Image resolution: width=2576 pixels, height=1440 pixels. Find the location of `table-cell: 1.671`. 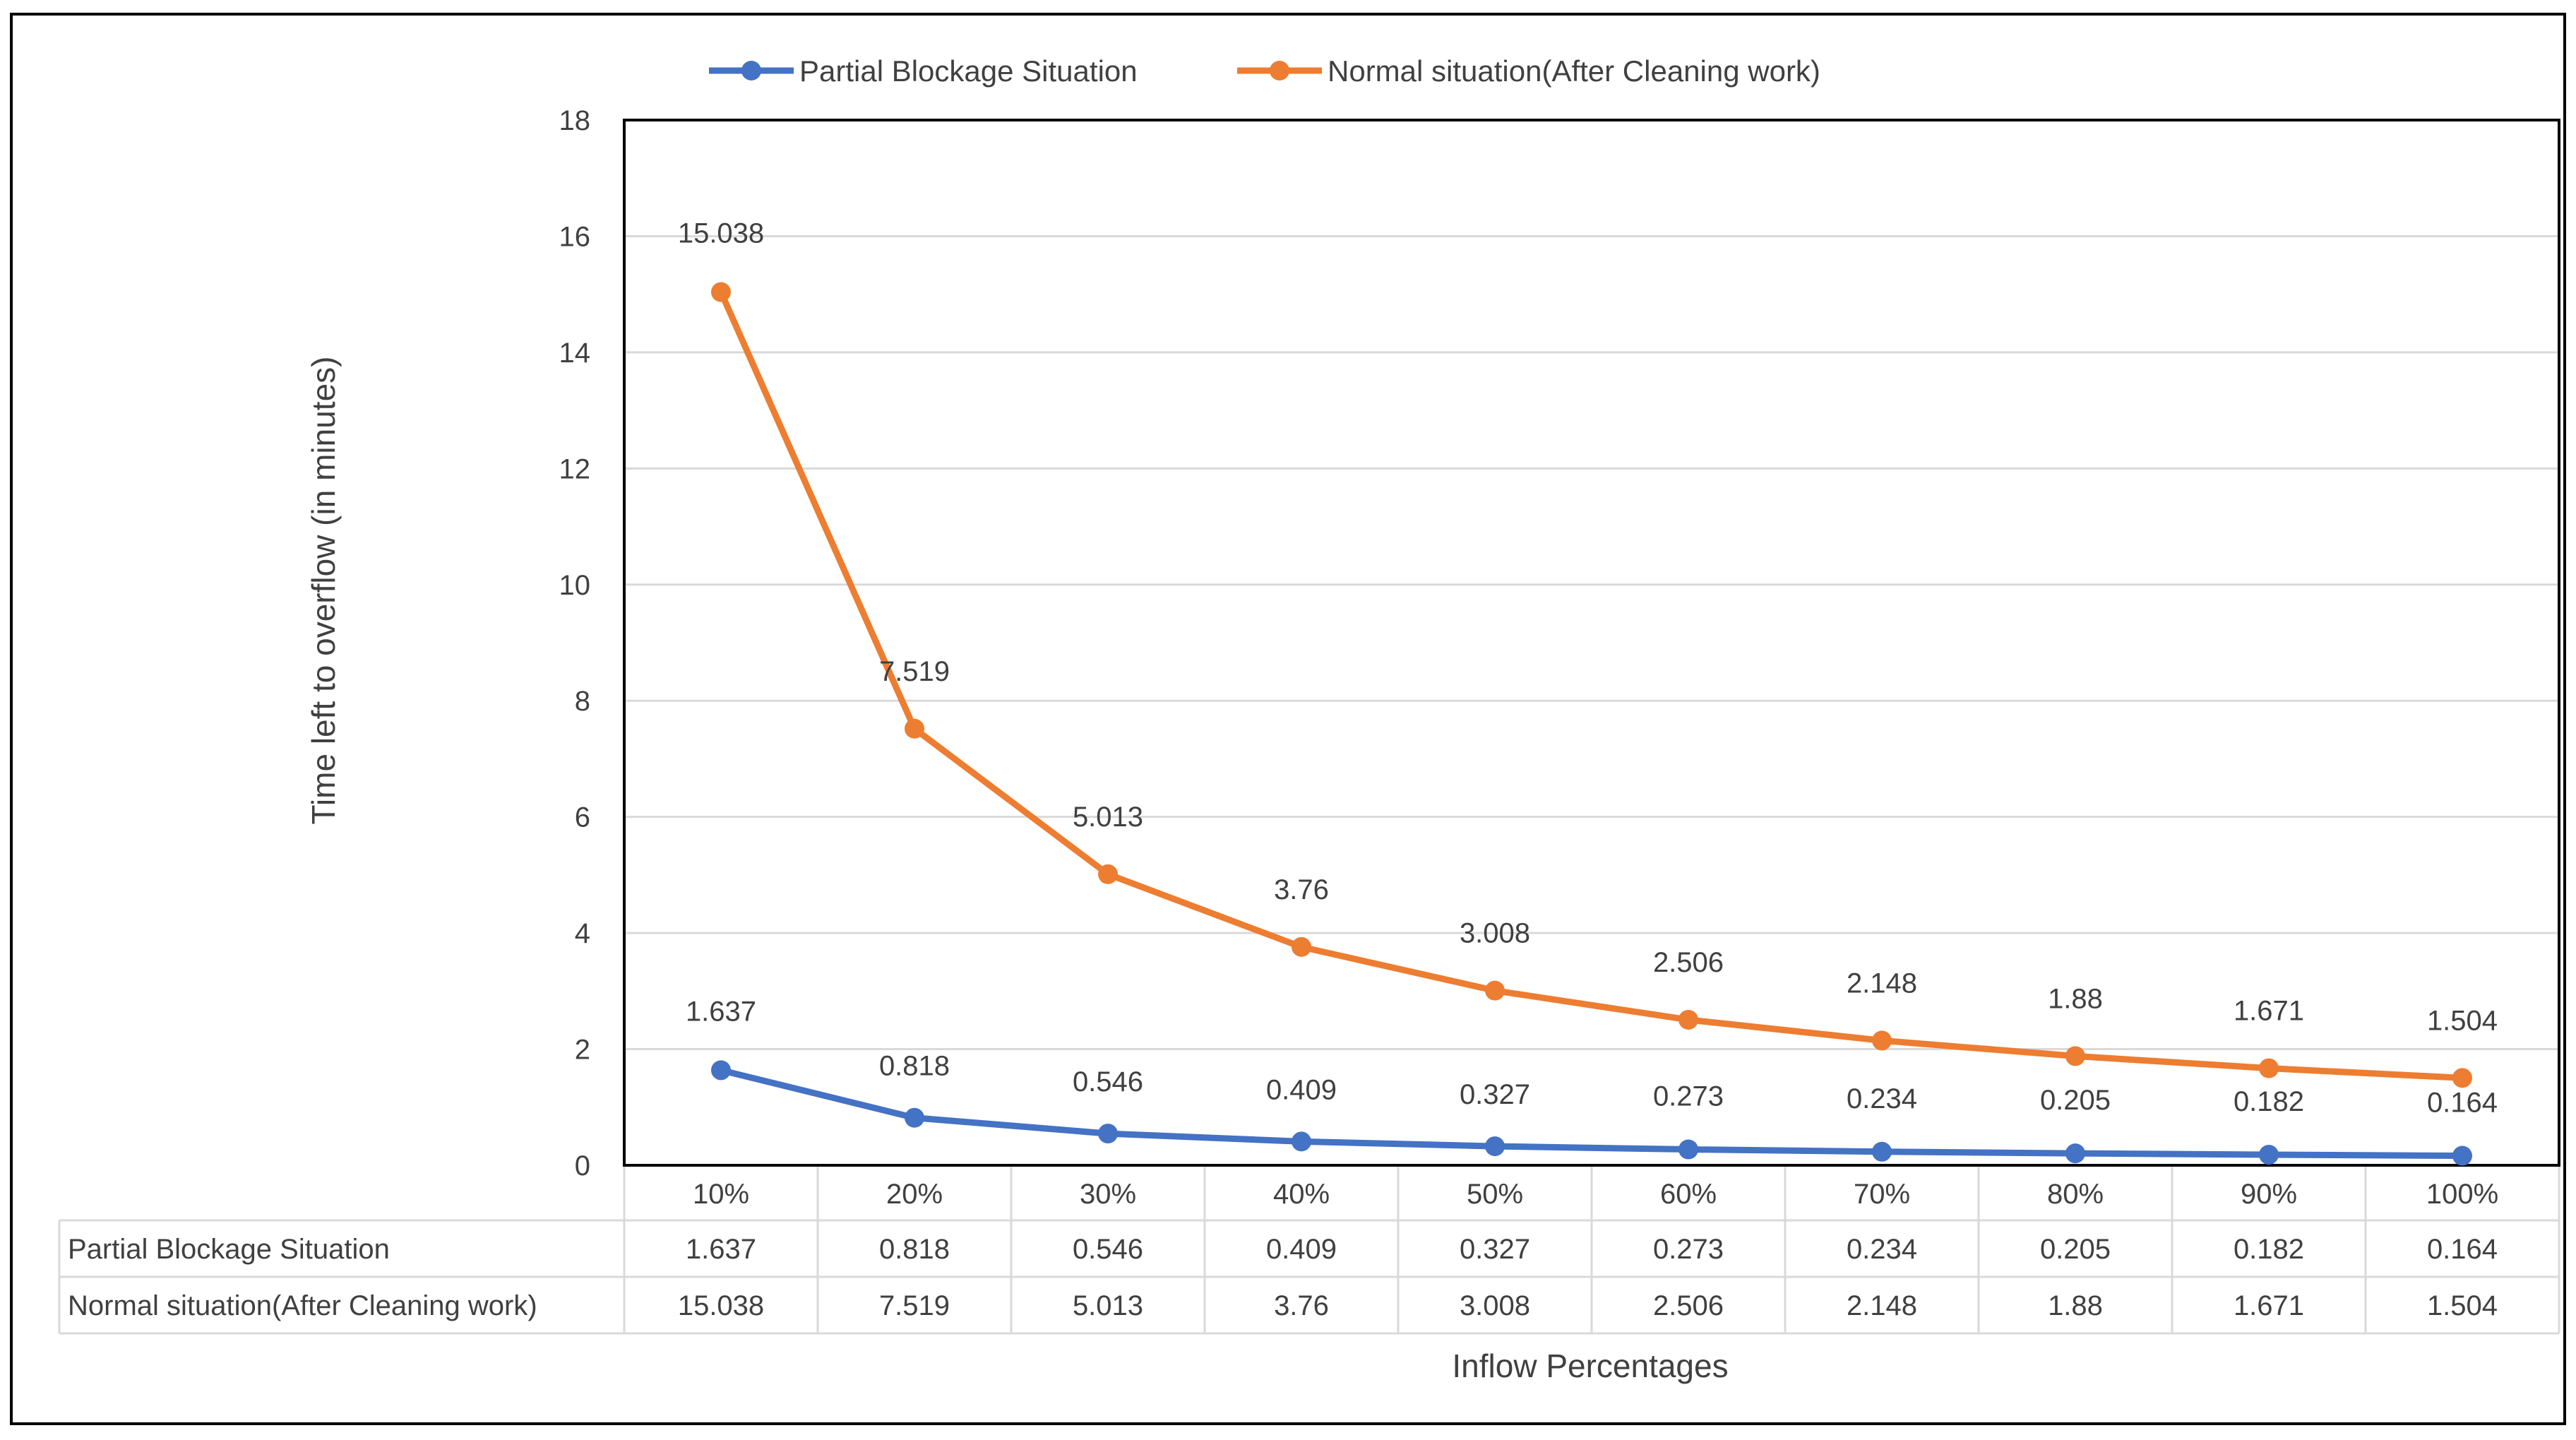

table-cell: 1.671 is located at coordinates (2269, 1305).